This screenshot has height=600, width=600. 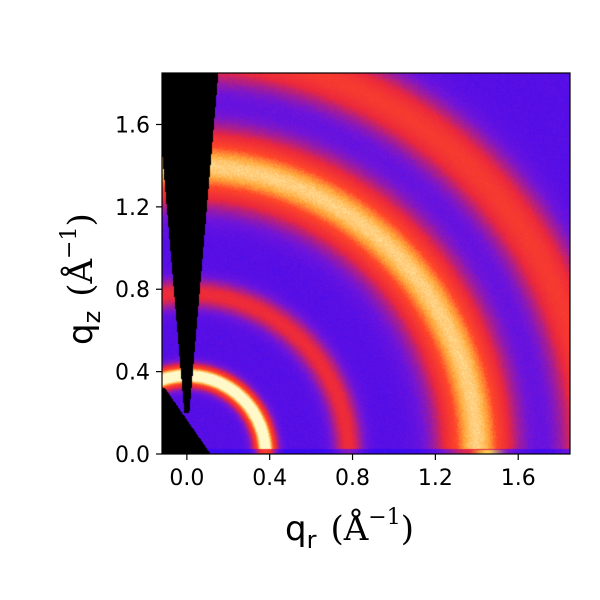 What do you see at coordinates (312, 540) in the screenshot?
I see `x-axis-label-sub: r` at bounding box center [312, 540].